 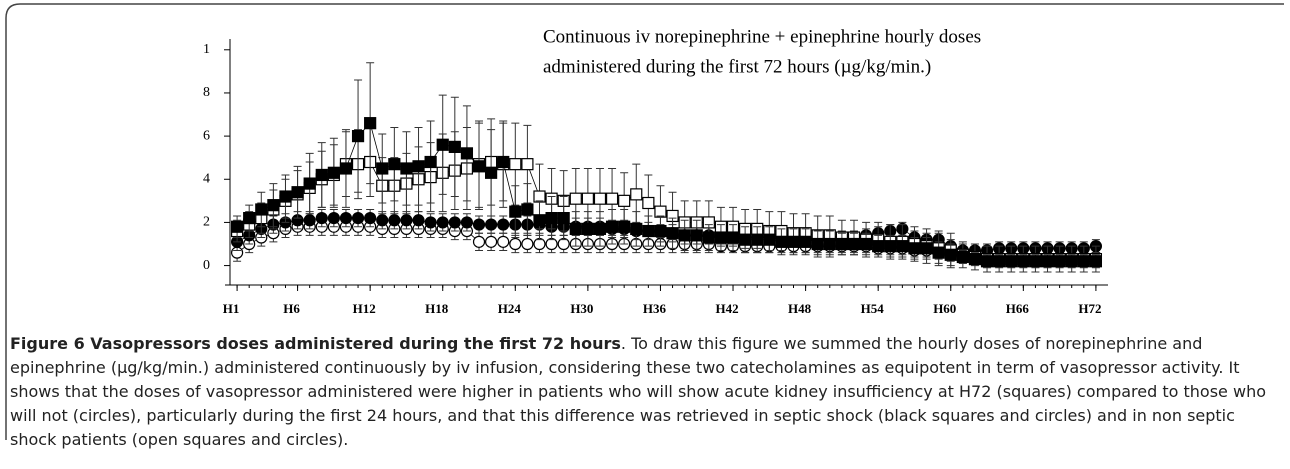 I want to click on y-tick-label: 0, so click(x=206, y=265).